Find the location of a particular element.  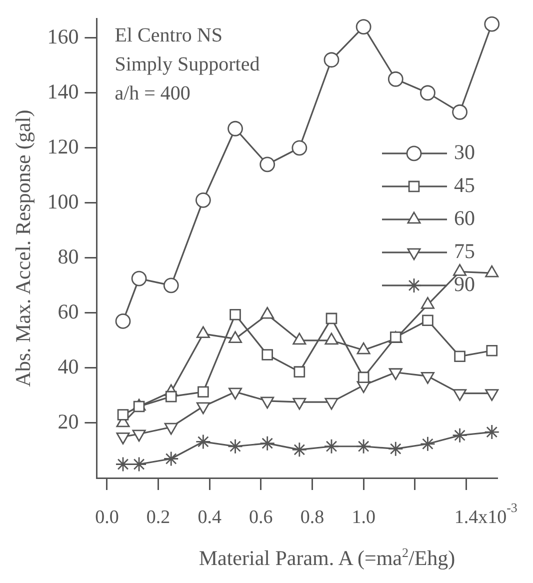

x-tick-label: 0.6 is located at coordinates (261, 517).